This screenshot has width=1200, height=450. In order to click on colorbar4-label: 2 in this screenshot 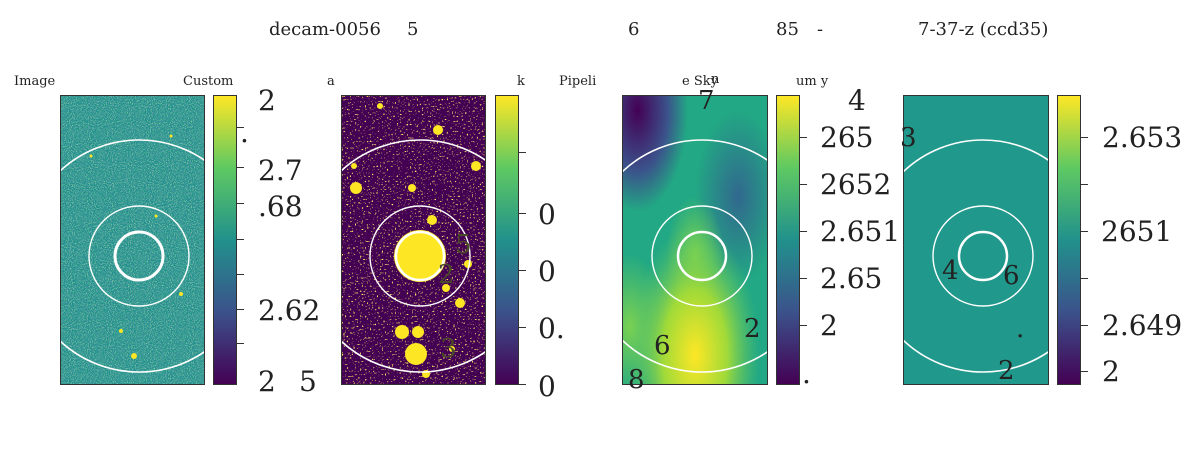, I will do `click(1111, 371)`.